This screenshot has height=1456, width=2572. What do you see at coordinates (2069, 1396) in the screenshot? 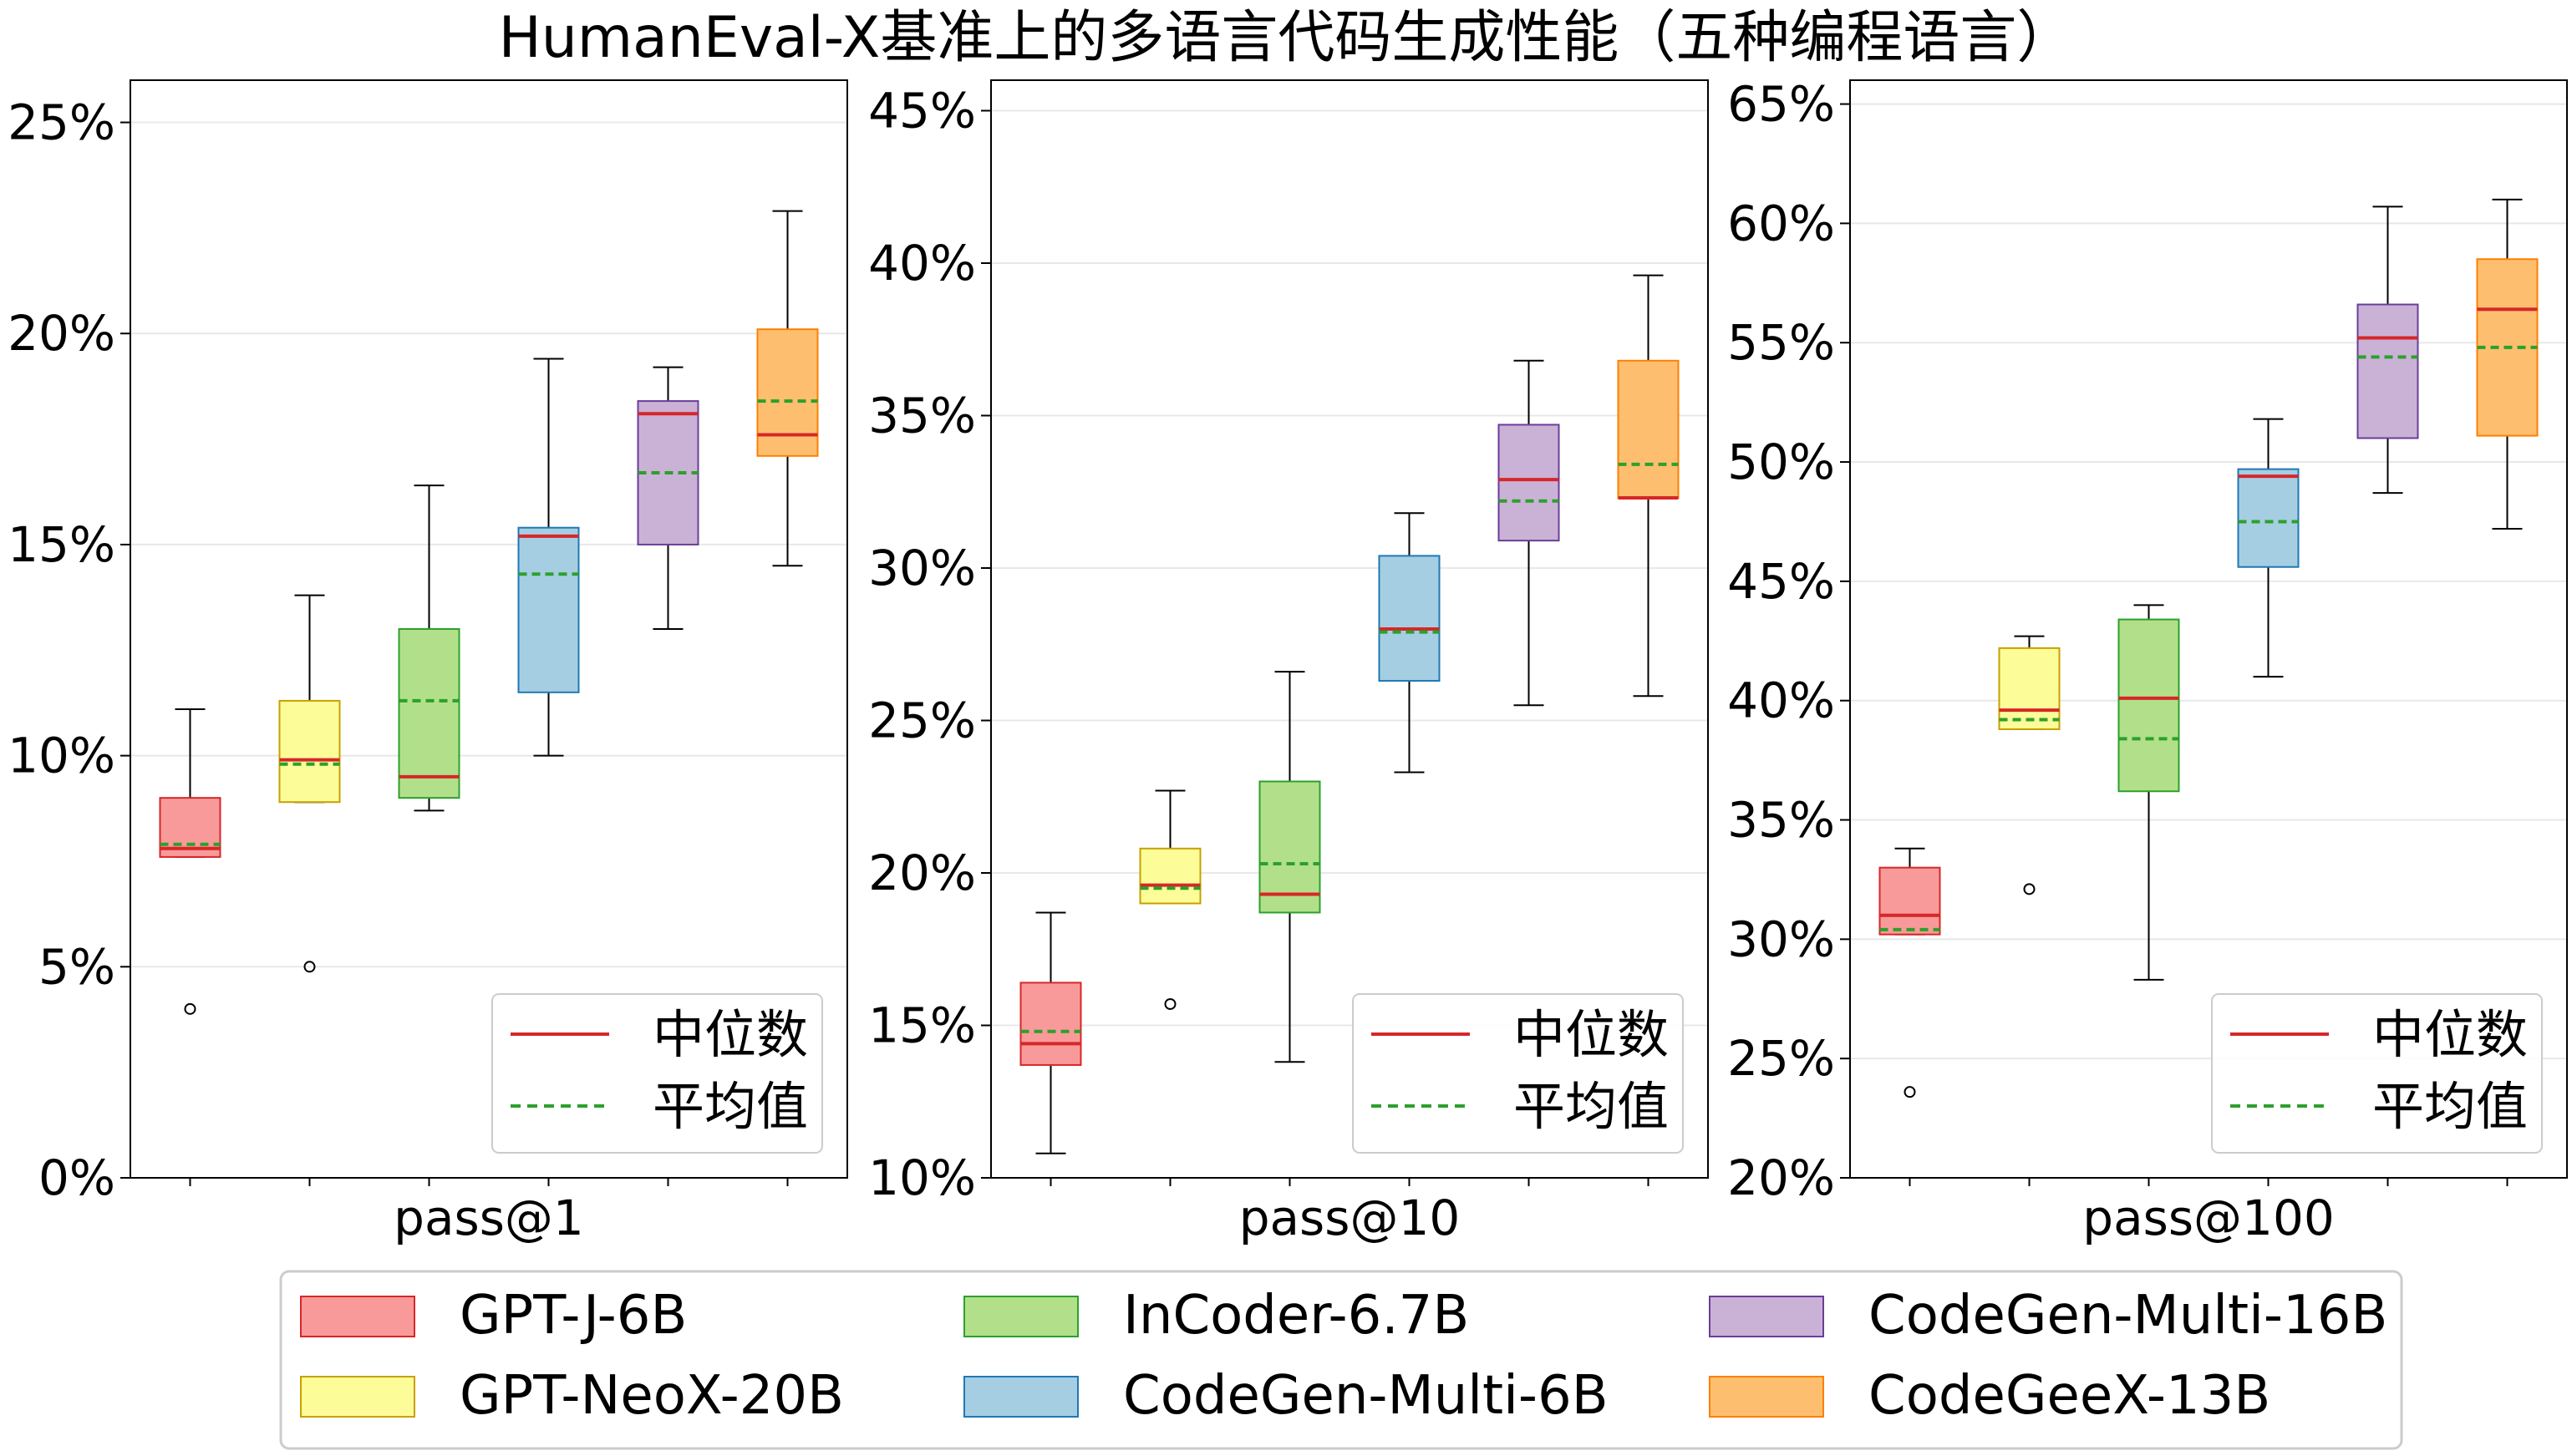
I see `legend-label: CodeGeeX-13B` at bounding box center [2069, 1396].